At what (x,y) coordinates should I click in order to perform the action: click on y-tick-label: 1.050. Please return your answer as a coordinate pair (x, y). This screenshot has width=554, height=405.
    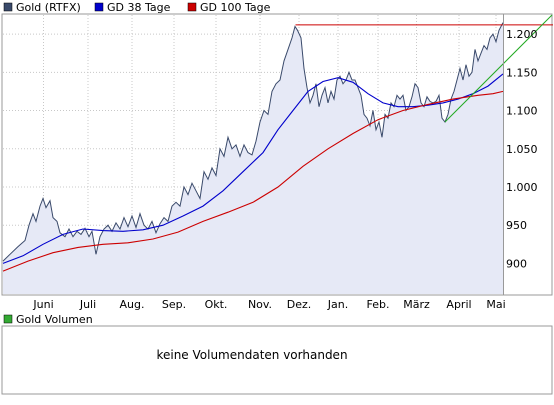
    Looking at the image, I should click on (522, 149).